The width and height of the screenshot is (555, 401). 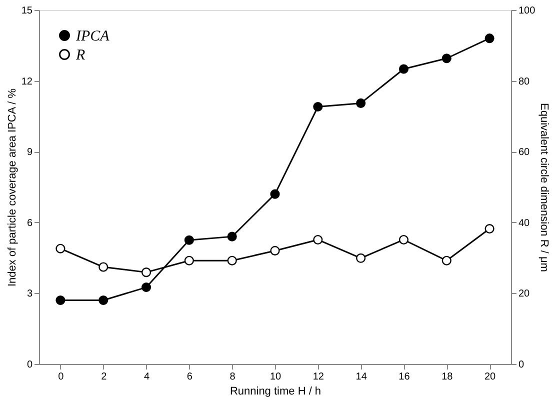 I want to click on x-tick-label: 4, so click(x=147, y=377).